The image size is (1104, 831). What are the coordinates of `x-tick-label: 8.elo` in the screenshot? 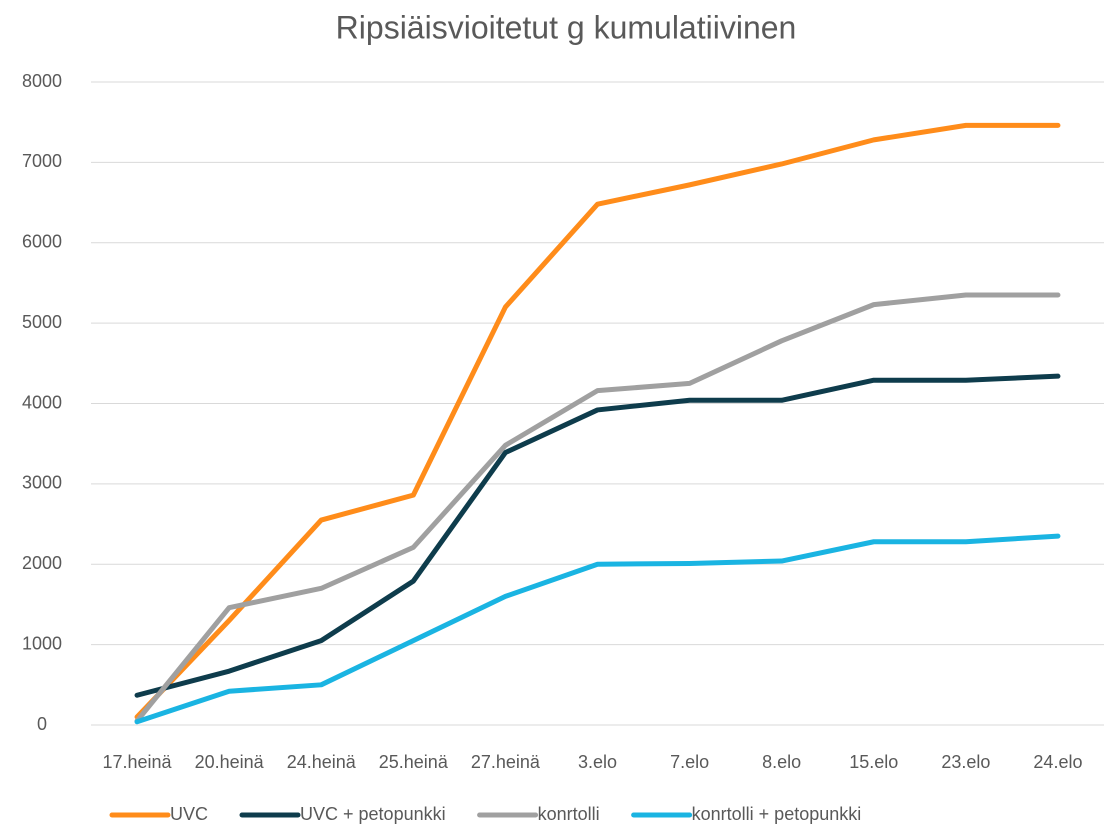 It's located at (781, 762).